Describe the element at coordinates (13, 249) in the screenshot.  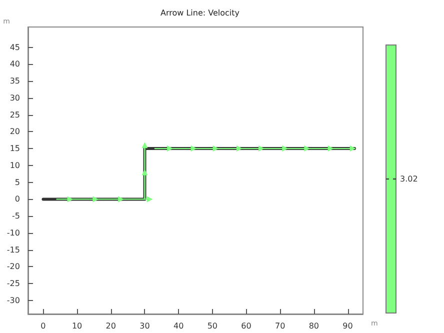
I see `y-tick-label: -15` at that location.